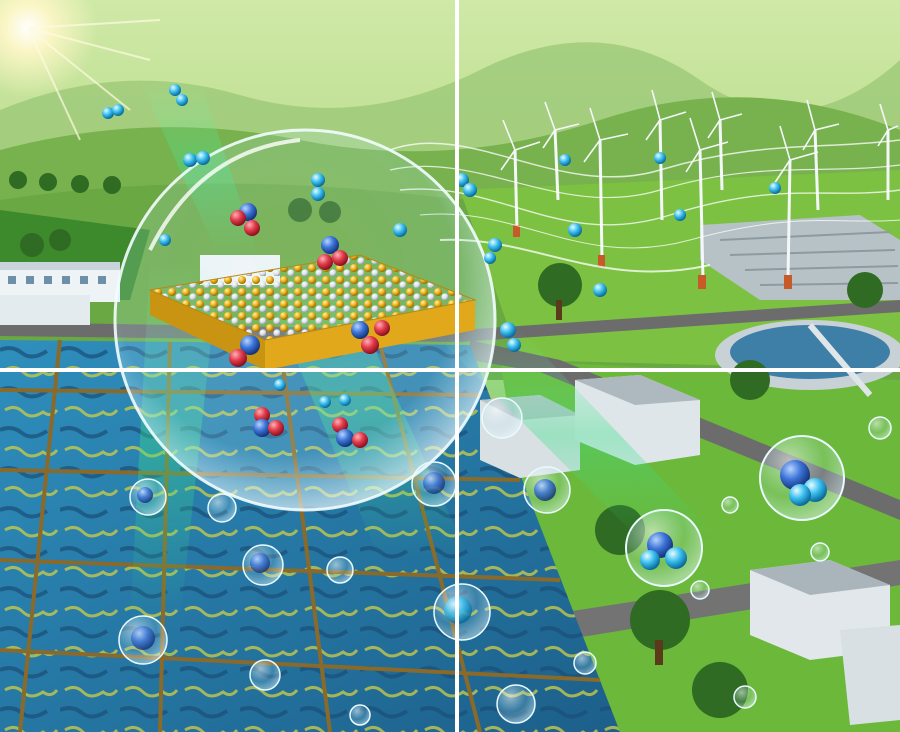  What do you see at coordinates (80, 70) in the screenshot?
I see `sun-icon` at bounding box center [80, 70].